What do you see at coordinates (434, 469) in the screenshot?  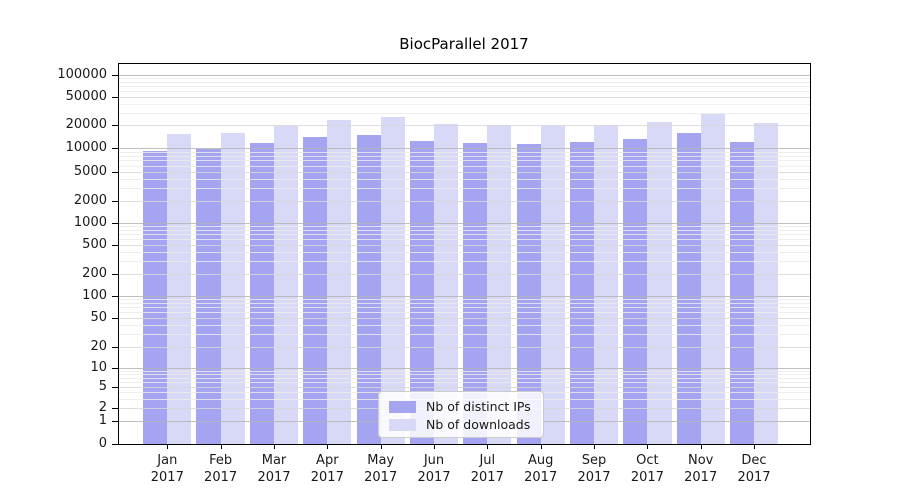 I see `x-tick-label: Jun 2017` at bounding box center [434, 469].